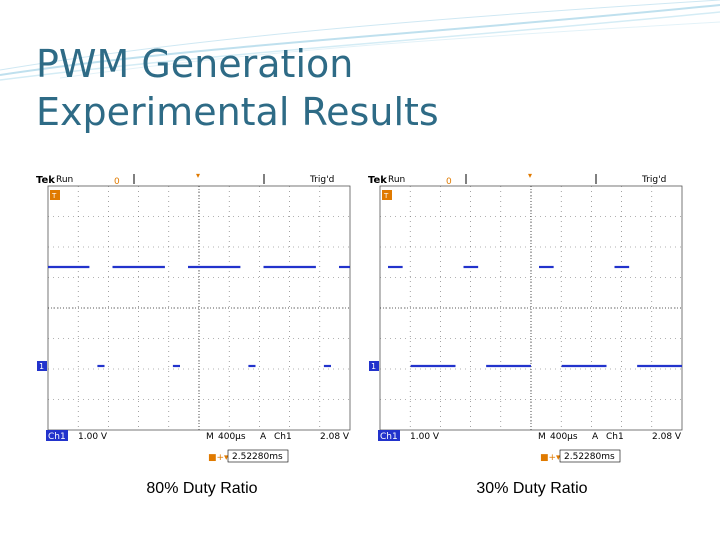  I want to click on title-line-1: PWM Generation, so click(195, 64).